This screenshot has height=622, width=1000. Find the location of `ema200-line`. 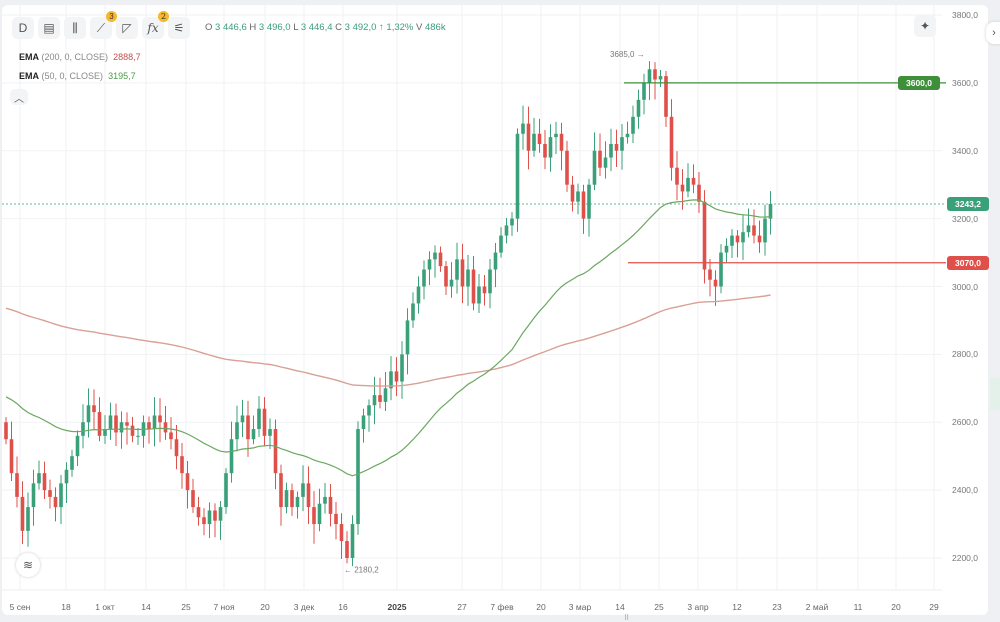

ema200-line is located at coordinates (388, 340).